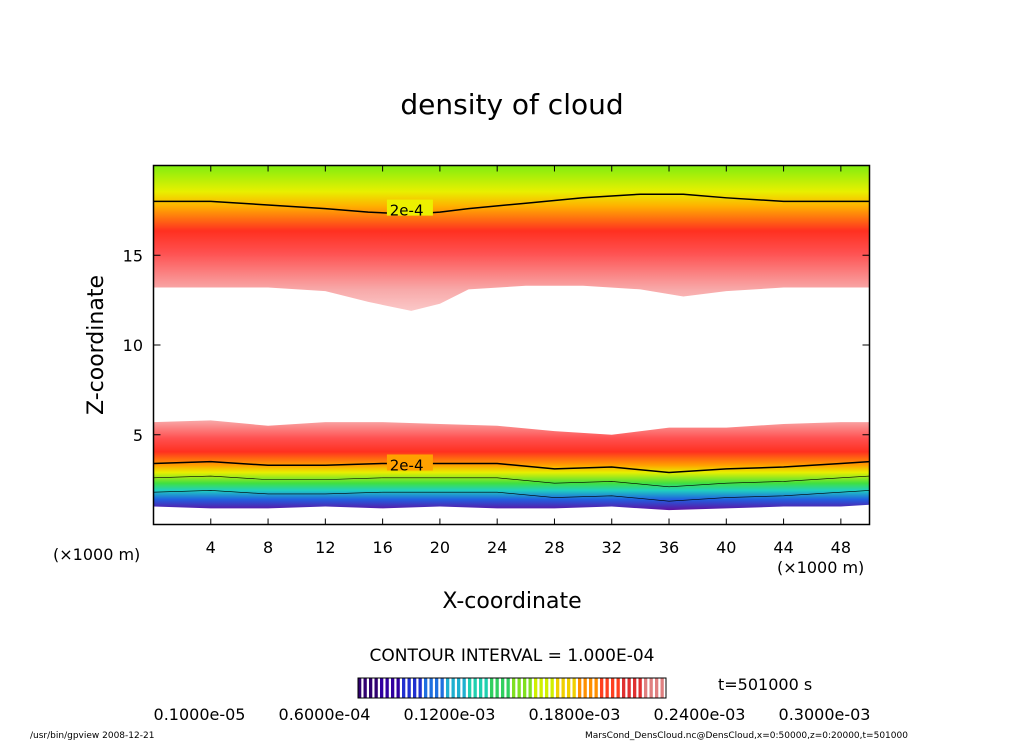 The width and height of the screenshot is (1024, 741). What do you see at coordinates (669, 547) in the screenshot?
I see `x-tick-label: 36` at bounding box center [669, 547].